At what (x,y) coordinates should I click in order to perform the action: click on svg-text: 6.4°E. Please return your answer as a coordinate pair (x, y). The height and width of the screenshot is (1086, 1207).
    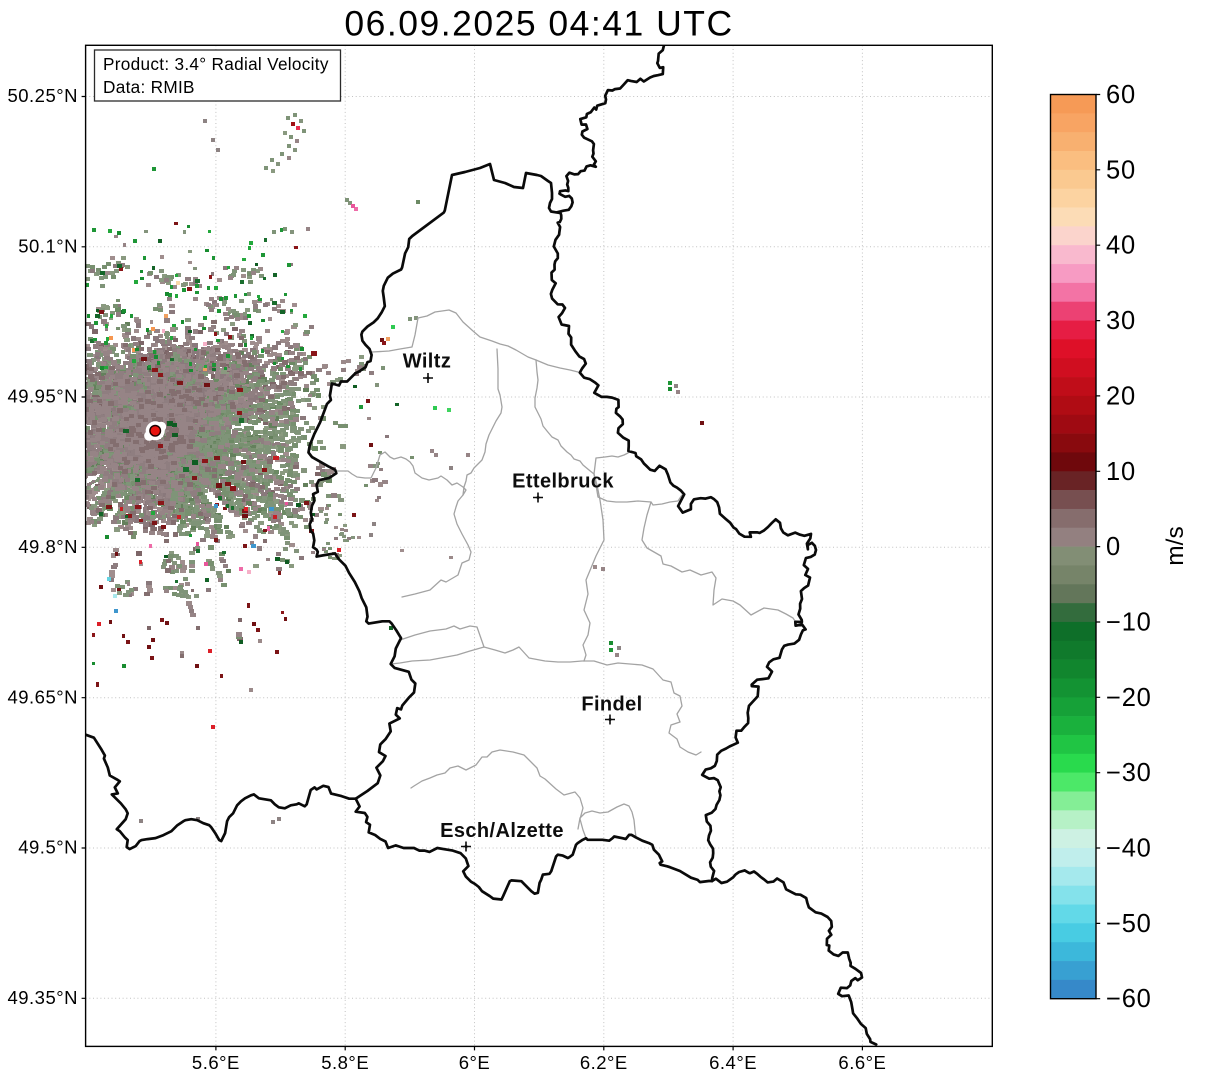
    Looking at the image, I should click on (733, 1062).